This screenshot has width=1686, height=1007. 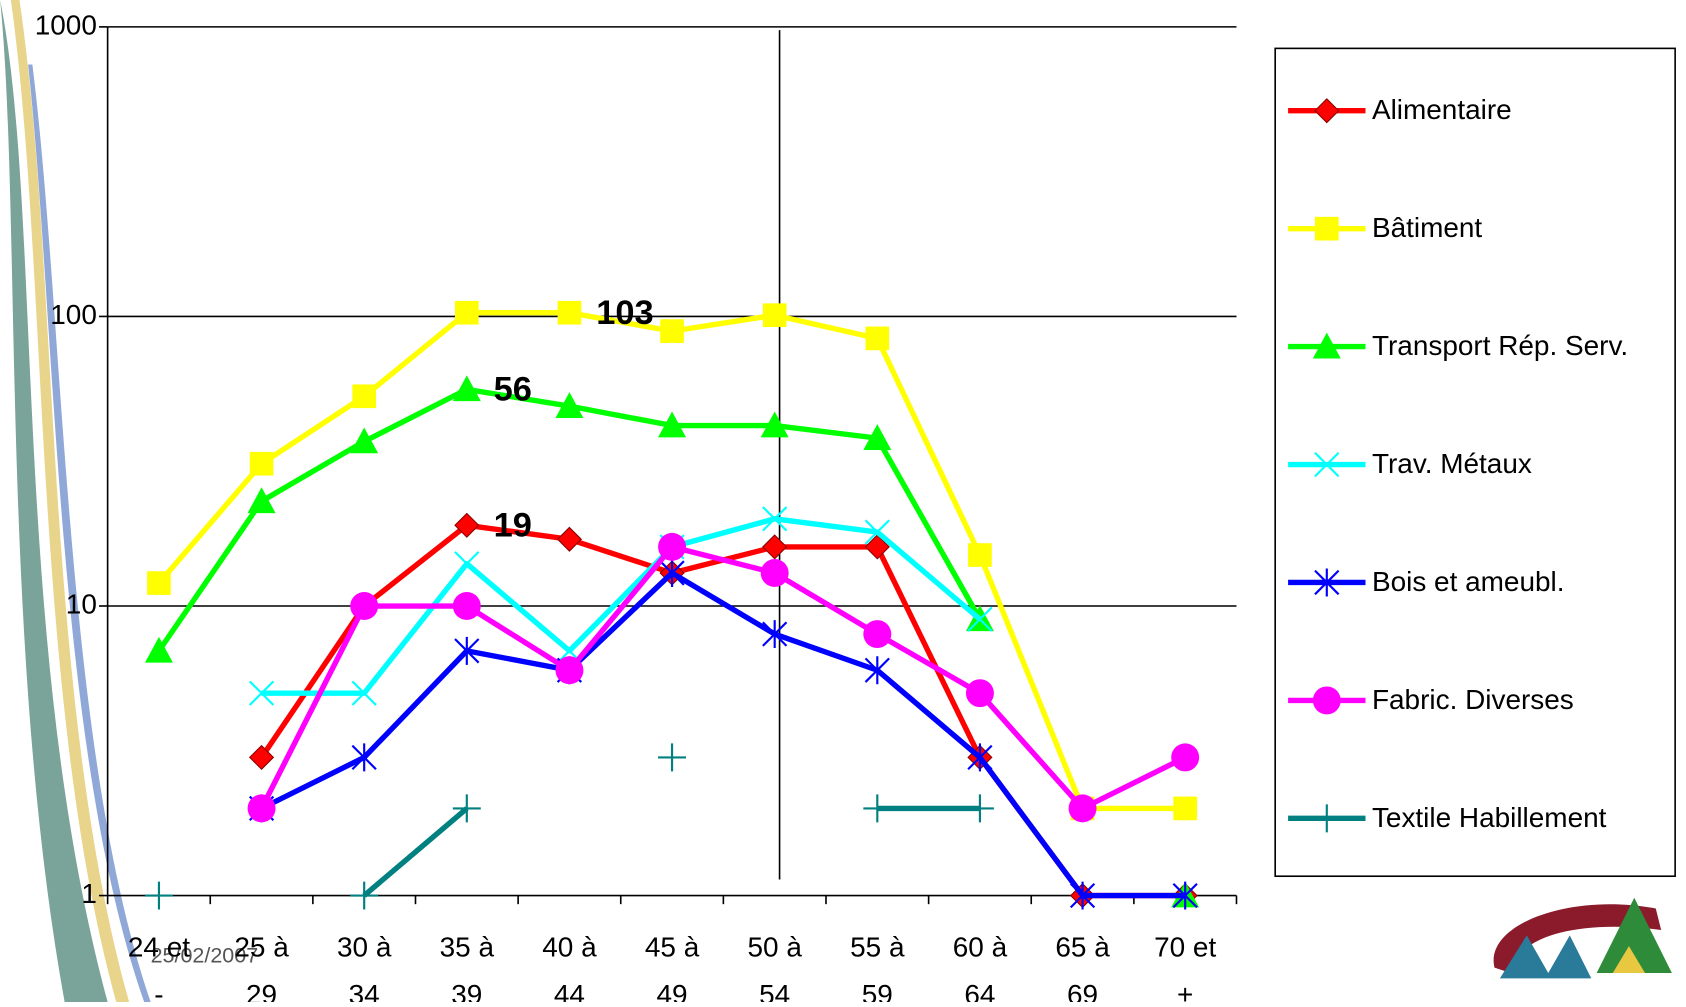 What do you see at coordinates (364, 990) in the screenshot?
I see `x-tick-label: 34` at bounding box center [364, 990].